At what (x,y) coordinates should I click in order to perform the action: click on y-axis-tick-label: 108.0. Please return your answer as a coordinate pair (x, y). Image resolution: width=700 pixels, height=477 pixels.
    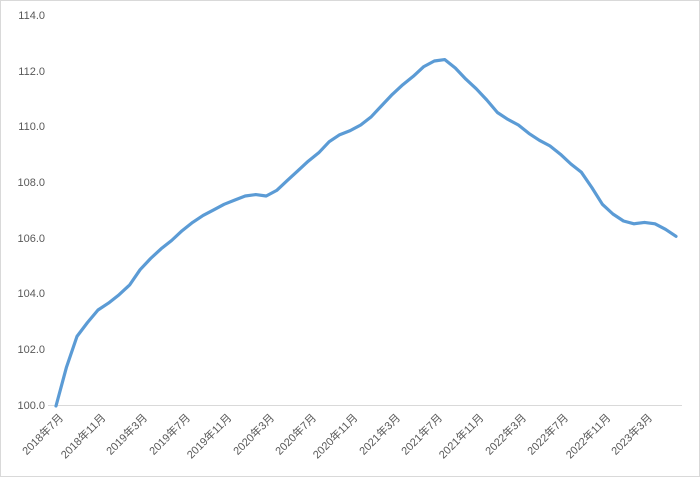
    Looking at the image, I should click on (31, 182).